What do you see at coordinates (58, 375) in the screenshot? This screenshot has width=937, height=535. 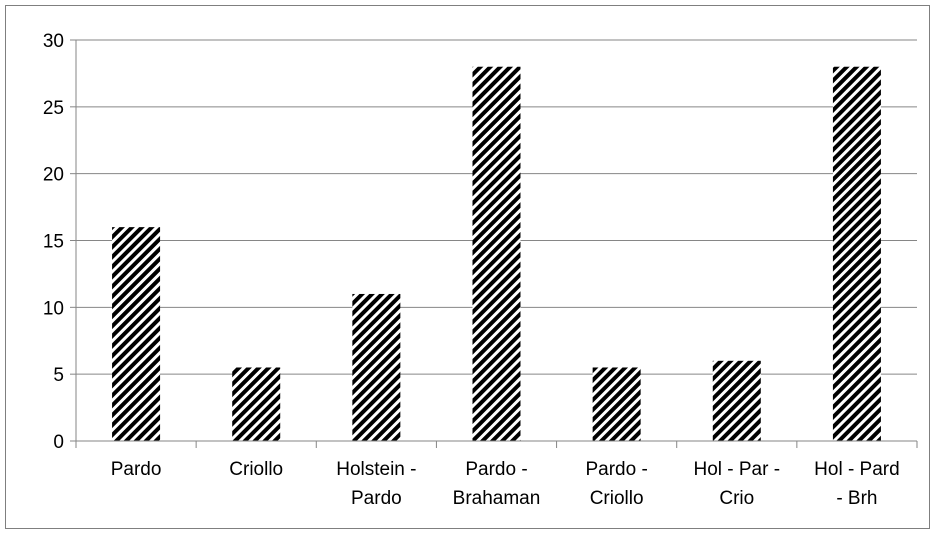 I see `y-tick-label: 5` at bounding box center [58, 375].